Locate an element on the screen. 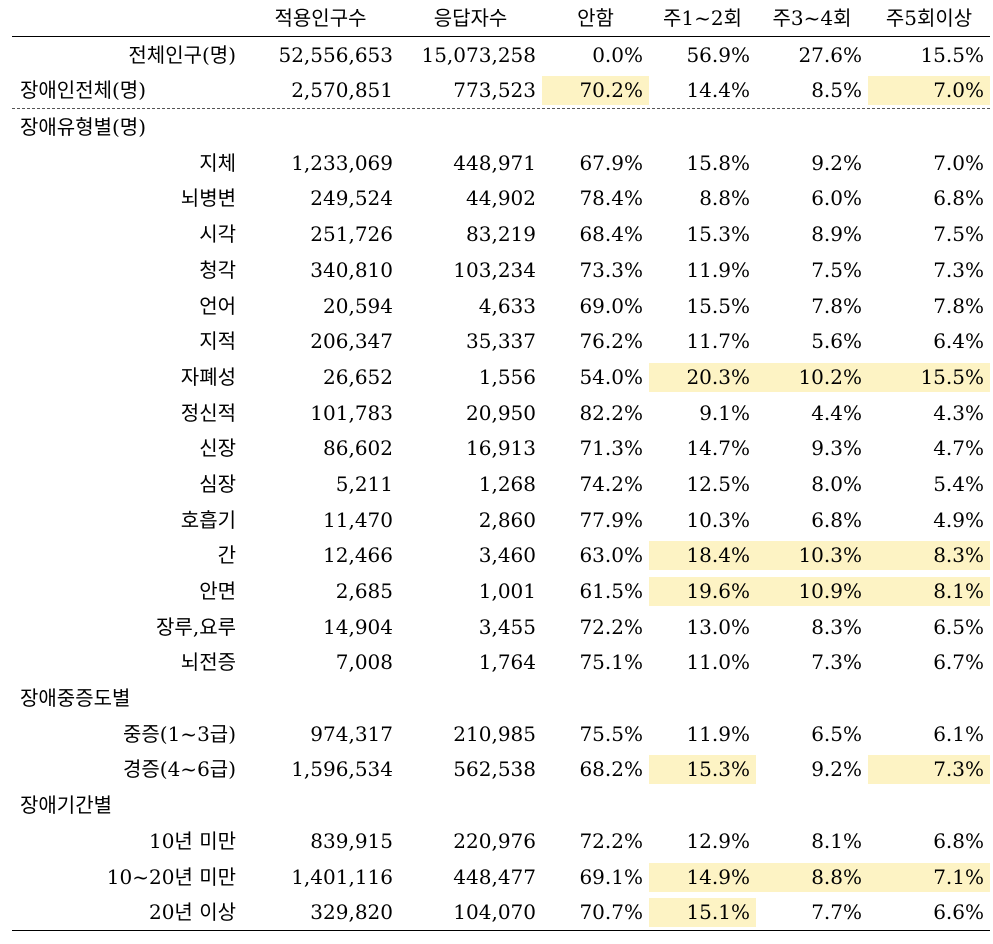 This screenshot has height=944, width=993. table-cell: 15.1% is located at coordinates (702, 913).